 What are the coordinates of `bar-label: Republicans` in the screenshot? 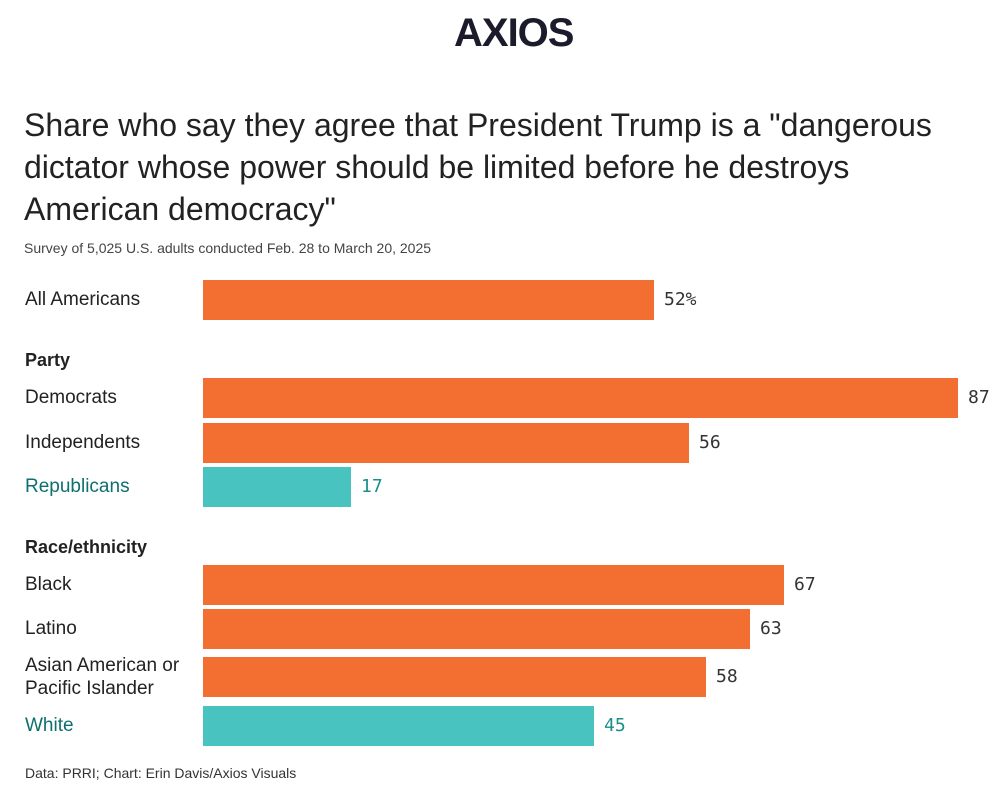 It's located at (77, 486).